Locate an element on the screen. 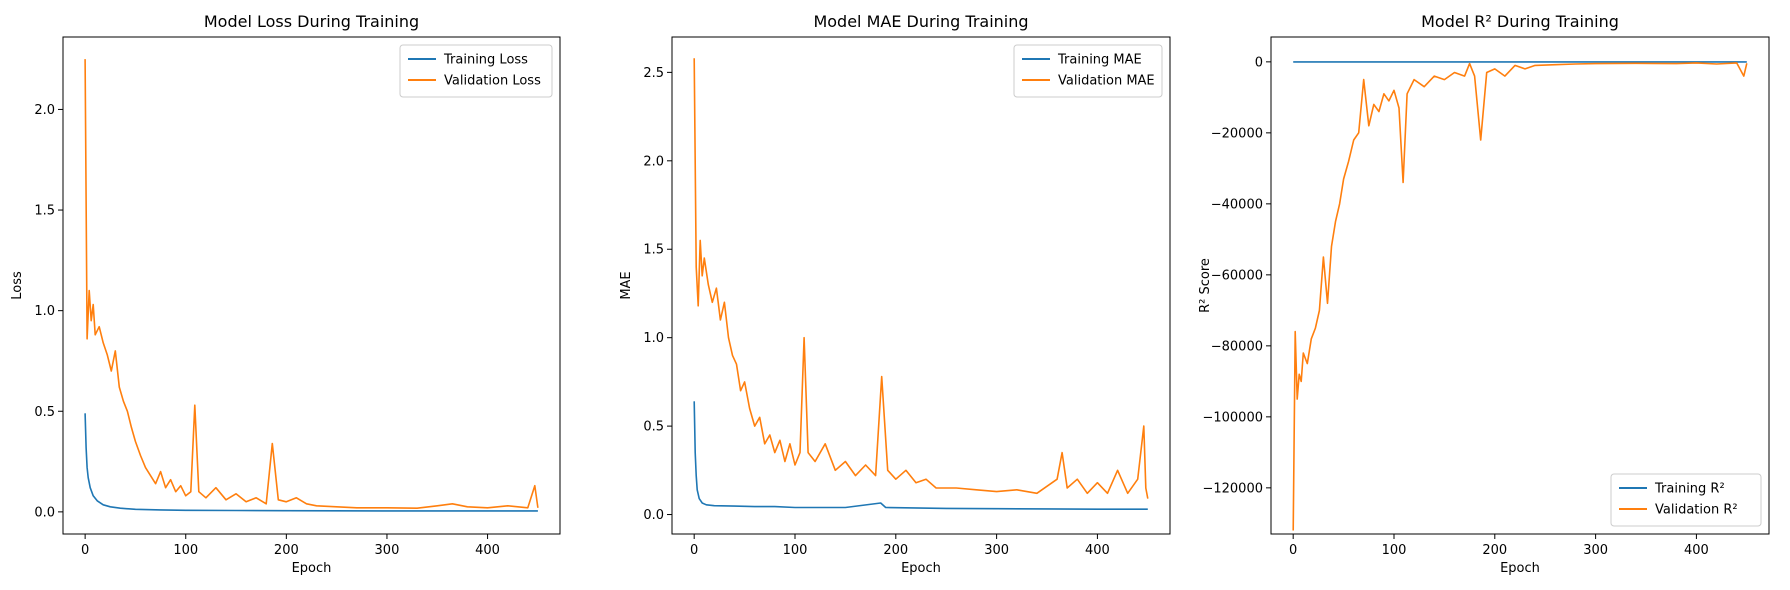 This screenshot has height=590, width=1790. legend: Training MAE Validation MAE is located at coordinates (1088, 71).